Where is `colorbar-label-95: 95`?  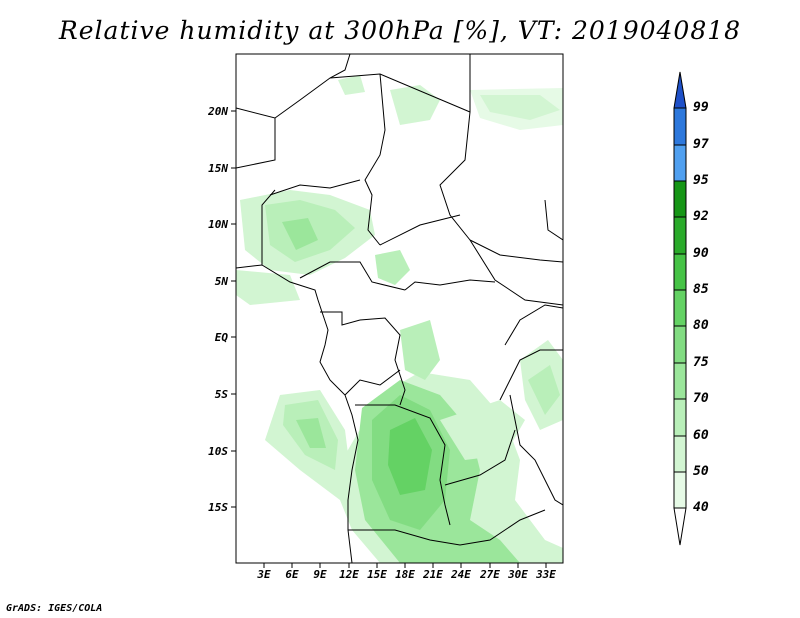
colorbar-label-95: 95 is located at coordinates (701, 180).